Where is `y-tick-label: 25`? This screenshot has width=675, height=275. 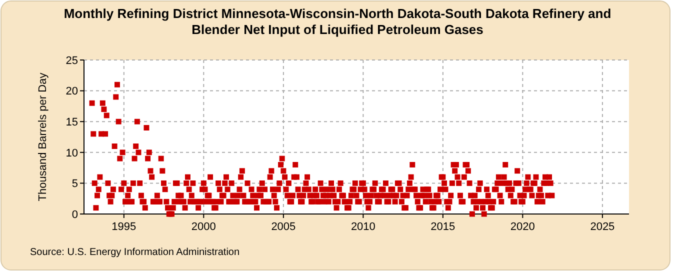
y-tick-label: 25 is located at coordinates (72, 60).